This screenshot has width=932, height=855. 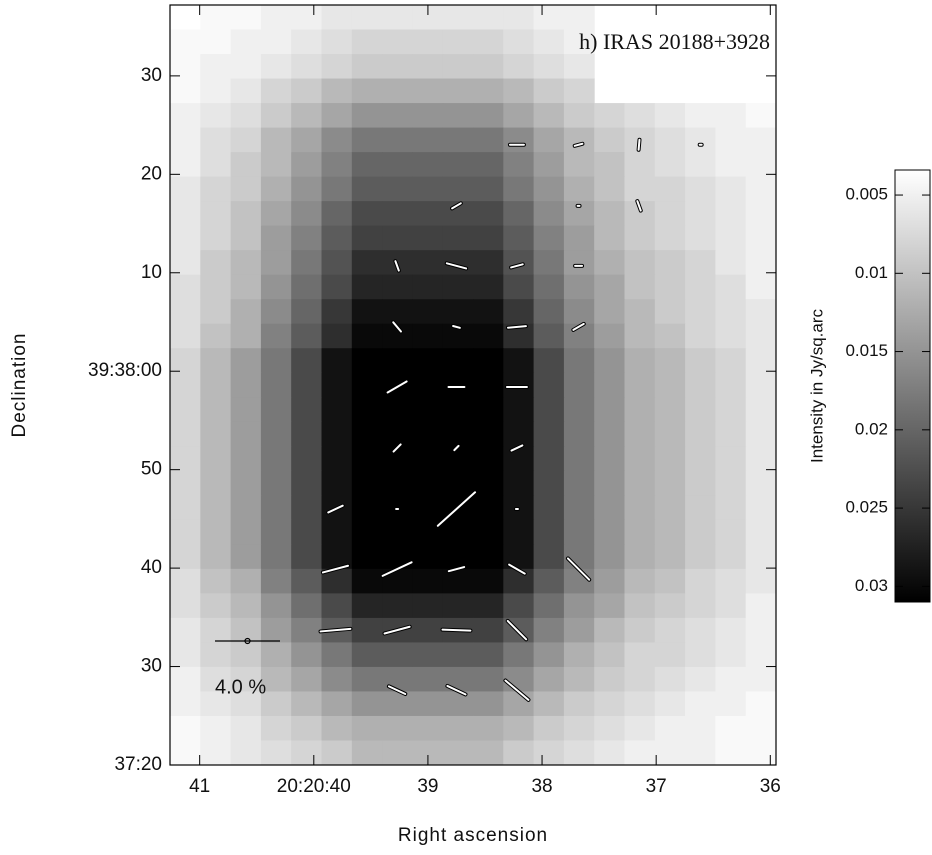 I want to click on x-tick-label: 20:20:40, so click(x=314, y=786).